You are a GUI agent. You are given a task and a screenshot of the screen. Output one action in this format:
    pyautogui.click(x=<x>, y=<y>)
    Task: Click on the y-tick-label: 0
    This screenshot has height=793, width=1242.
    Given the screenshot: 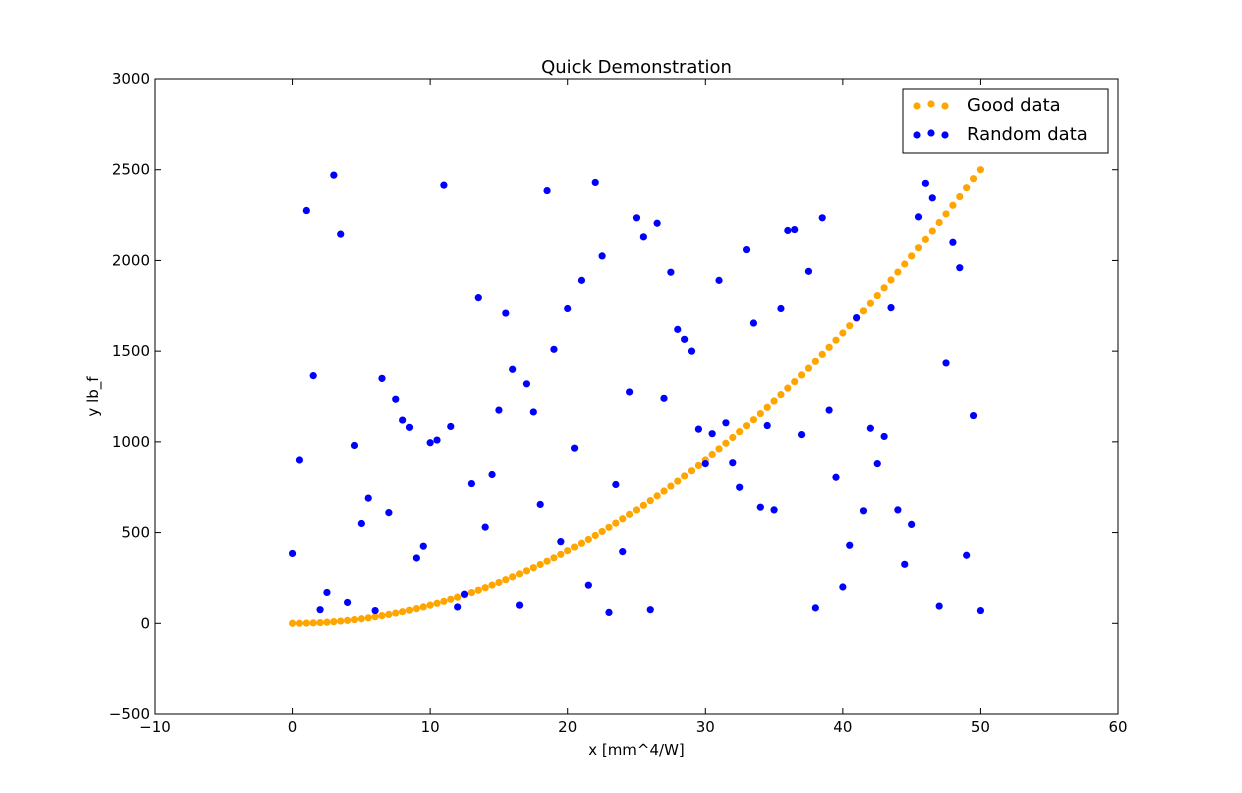 What is the action you would take?
    pyautogui.click(x=145, y=623)
    